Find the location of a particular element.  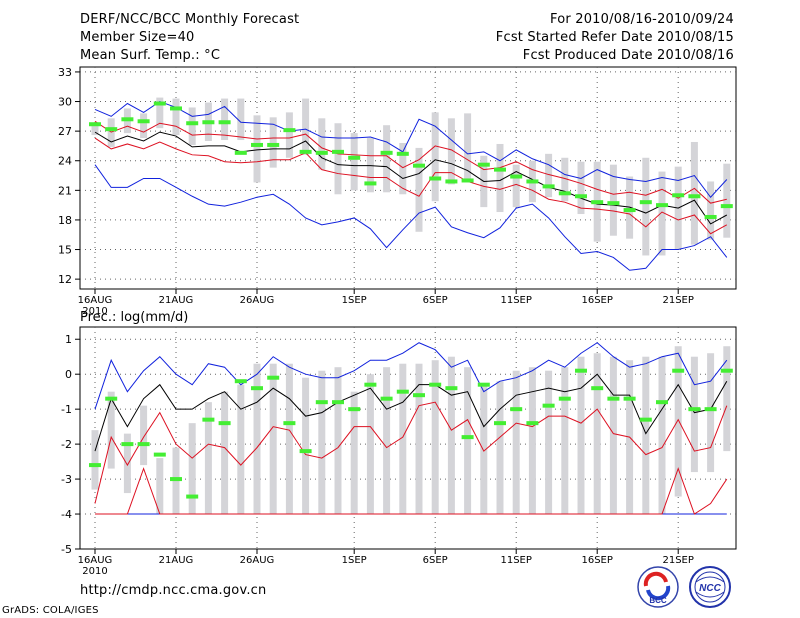

member-size: Member Size=40 is located at coordinates (137, 37).